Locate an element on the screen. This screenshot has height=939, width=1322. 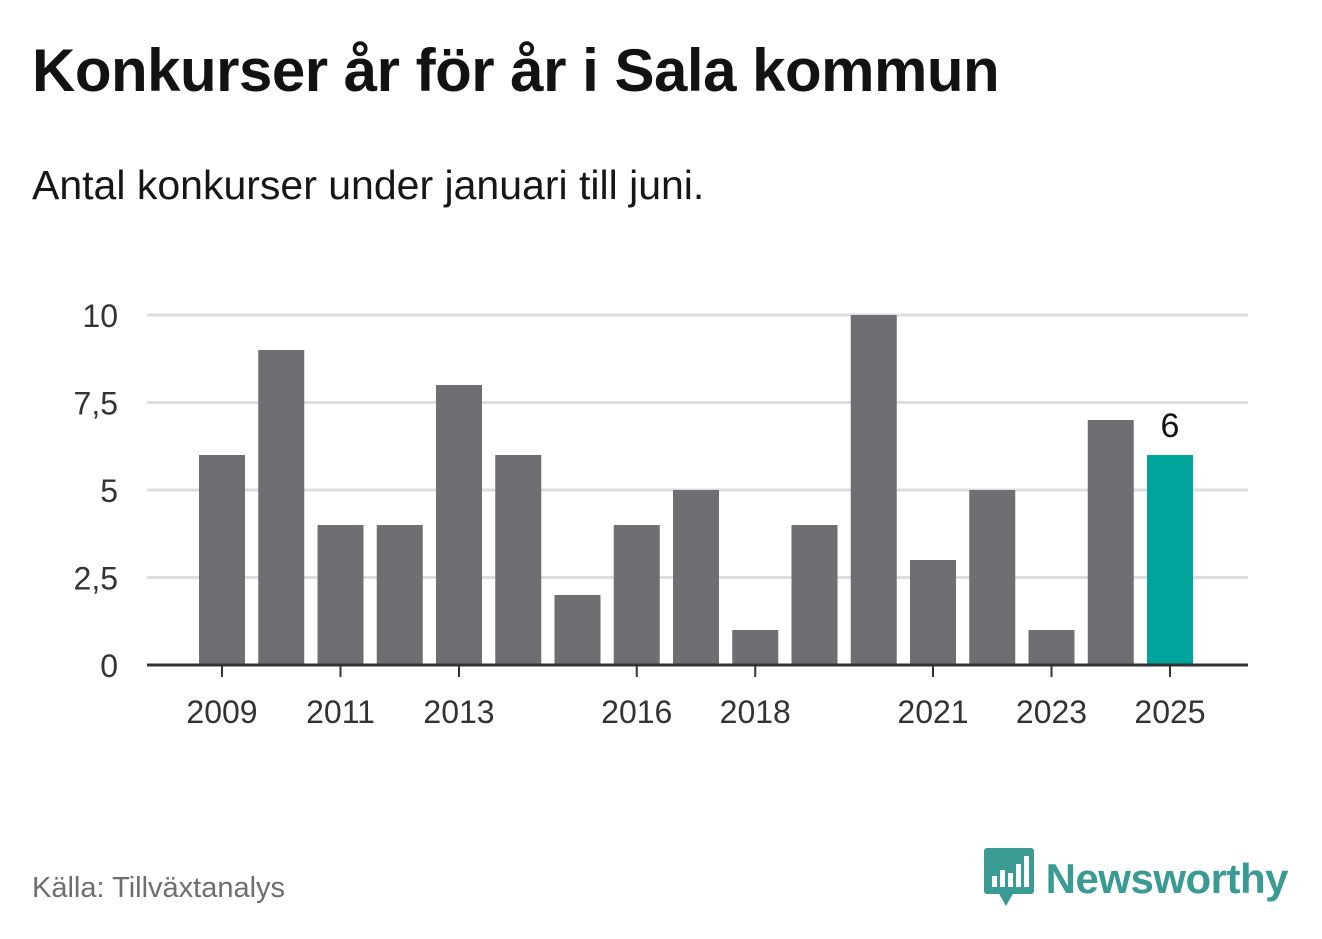
bar-2011 is located at coordinates (340, 595).